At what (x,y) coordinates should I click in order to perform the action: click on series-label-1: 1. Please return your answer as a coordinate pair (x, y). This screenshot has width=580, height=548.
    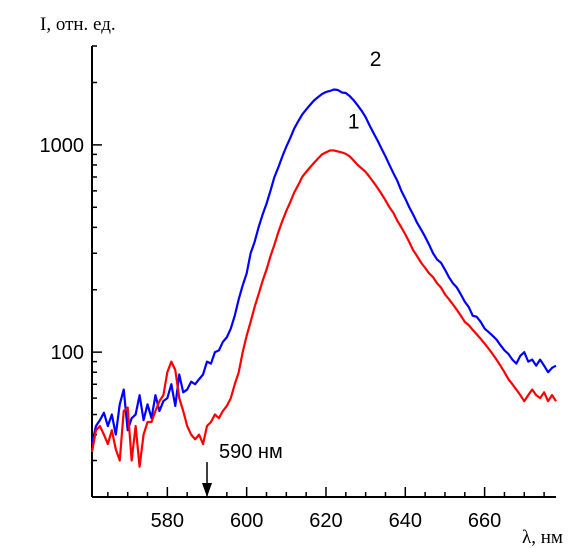
    Looking at the image, I should click on (354, 121).